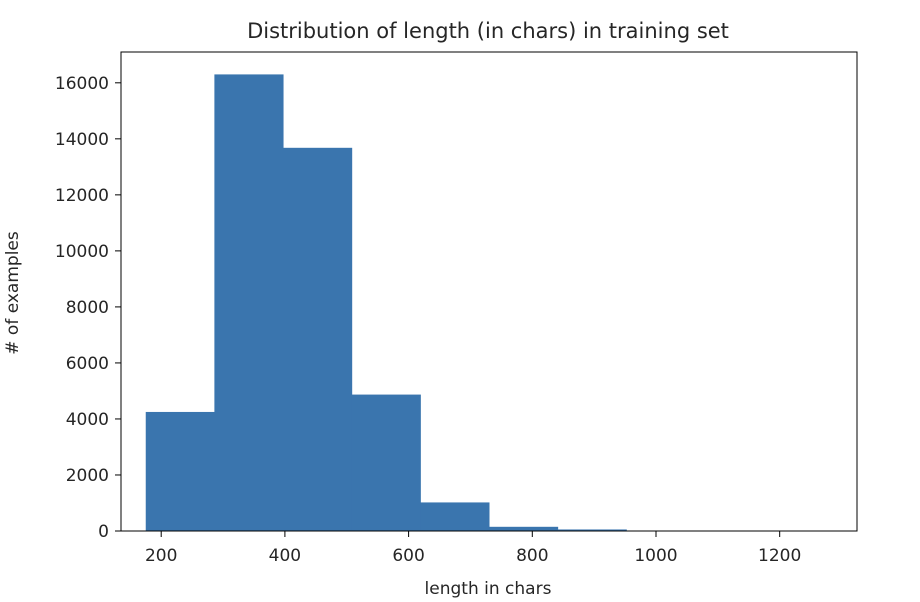 The width and height of the screenshot is (920, 602). What do you see at coordinates (473, 548) in the screenshot?
I see `x-axis: 200 400 600 800 1000 1200` at bounding box center [473, 548].